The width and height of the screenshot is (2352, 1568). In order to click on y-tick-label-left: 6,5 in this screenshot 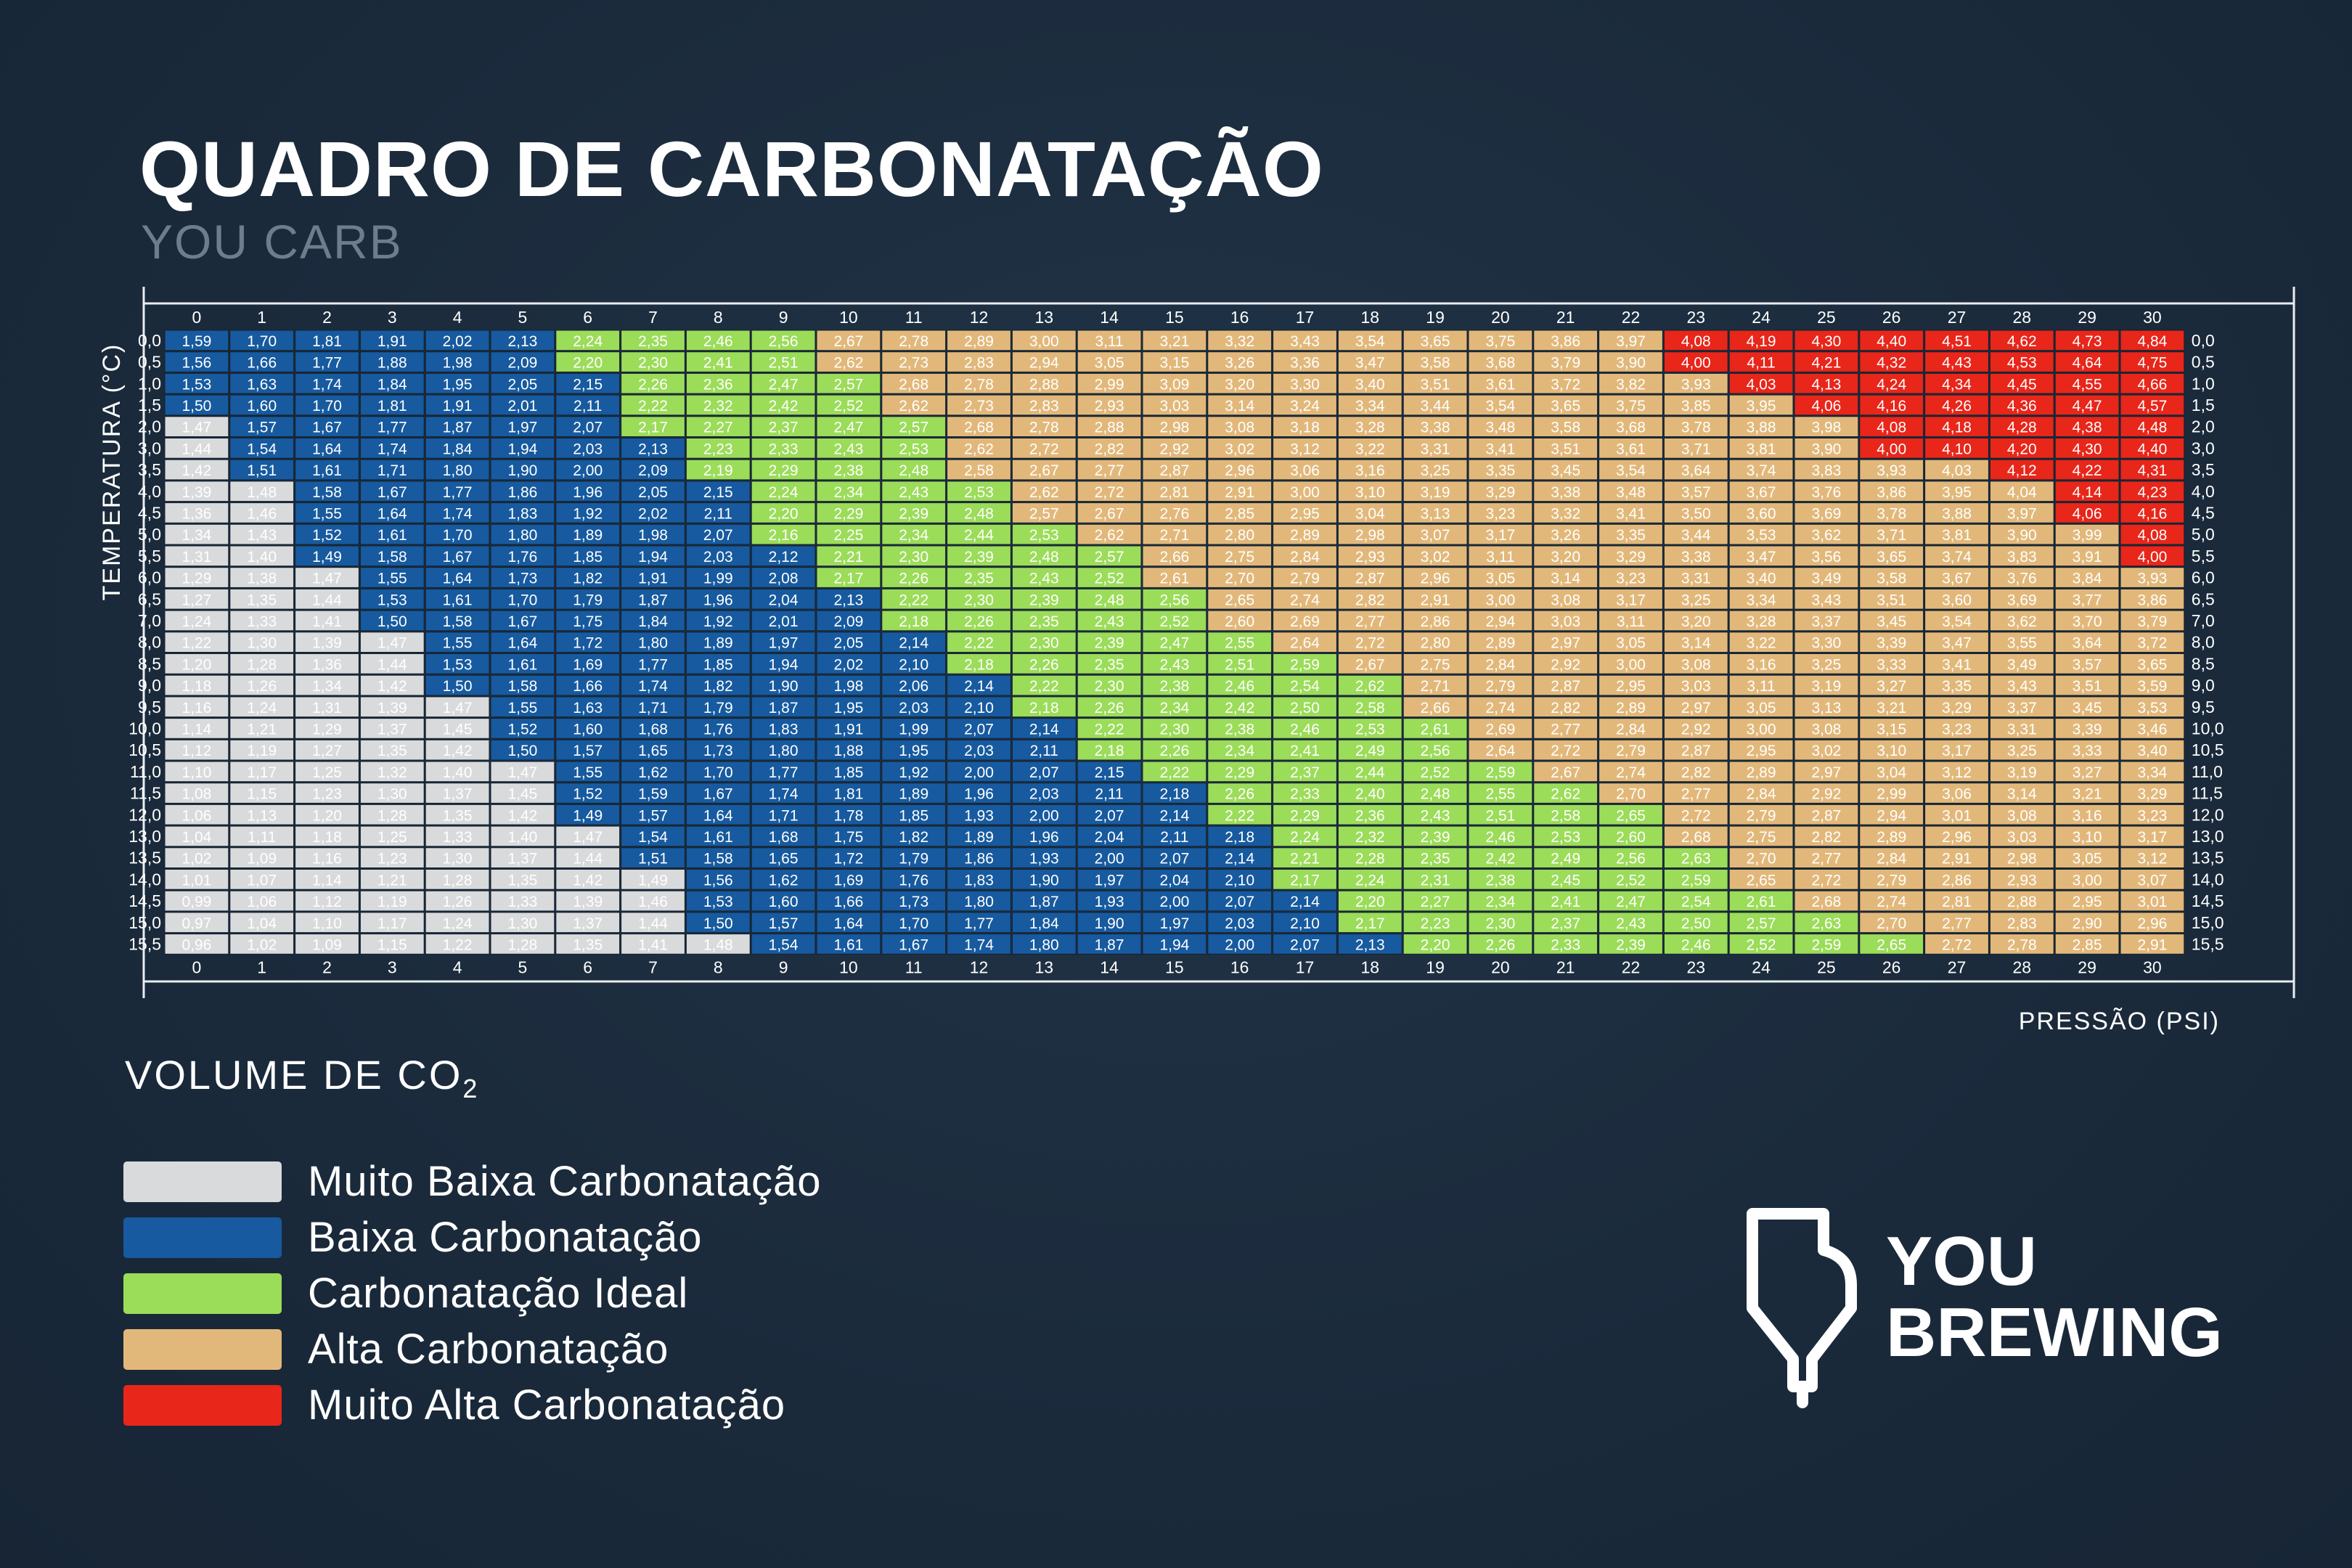, I will do `click(150, 599)`.